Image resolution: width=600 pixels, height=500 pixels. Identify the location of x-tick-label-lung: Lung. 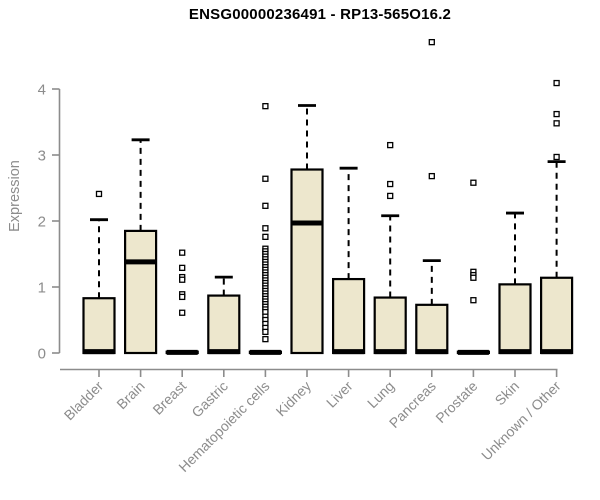
(380, 394).